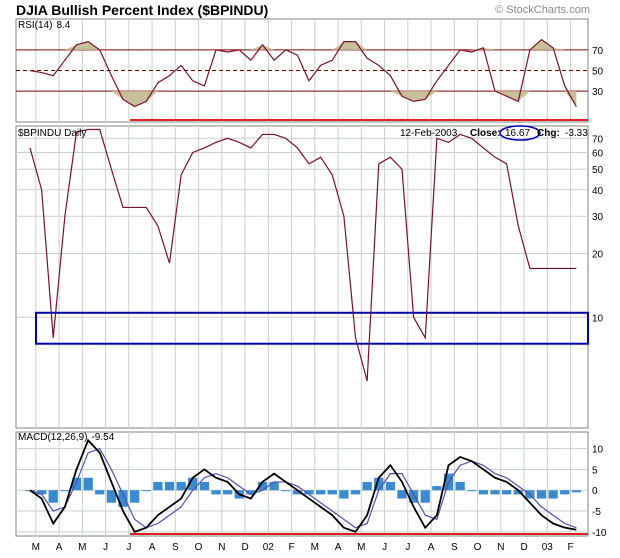  I want to click on close-label: Close:, so click(485, 133).